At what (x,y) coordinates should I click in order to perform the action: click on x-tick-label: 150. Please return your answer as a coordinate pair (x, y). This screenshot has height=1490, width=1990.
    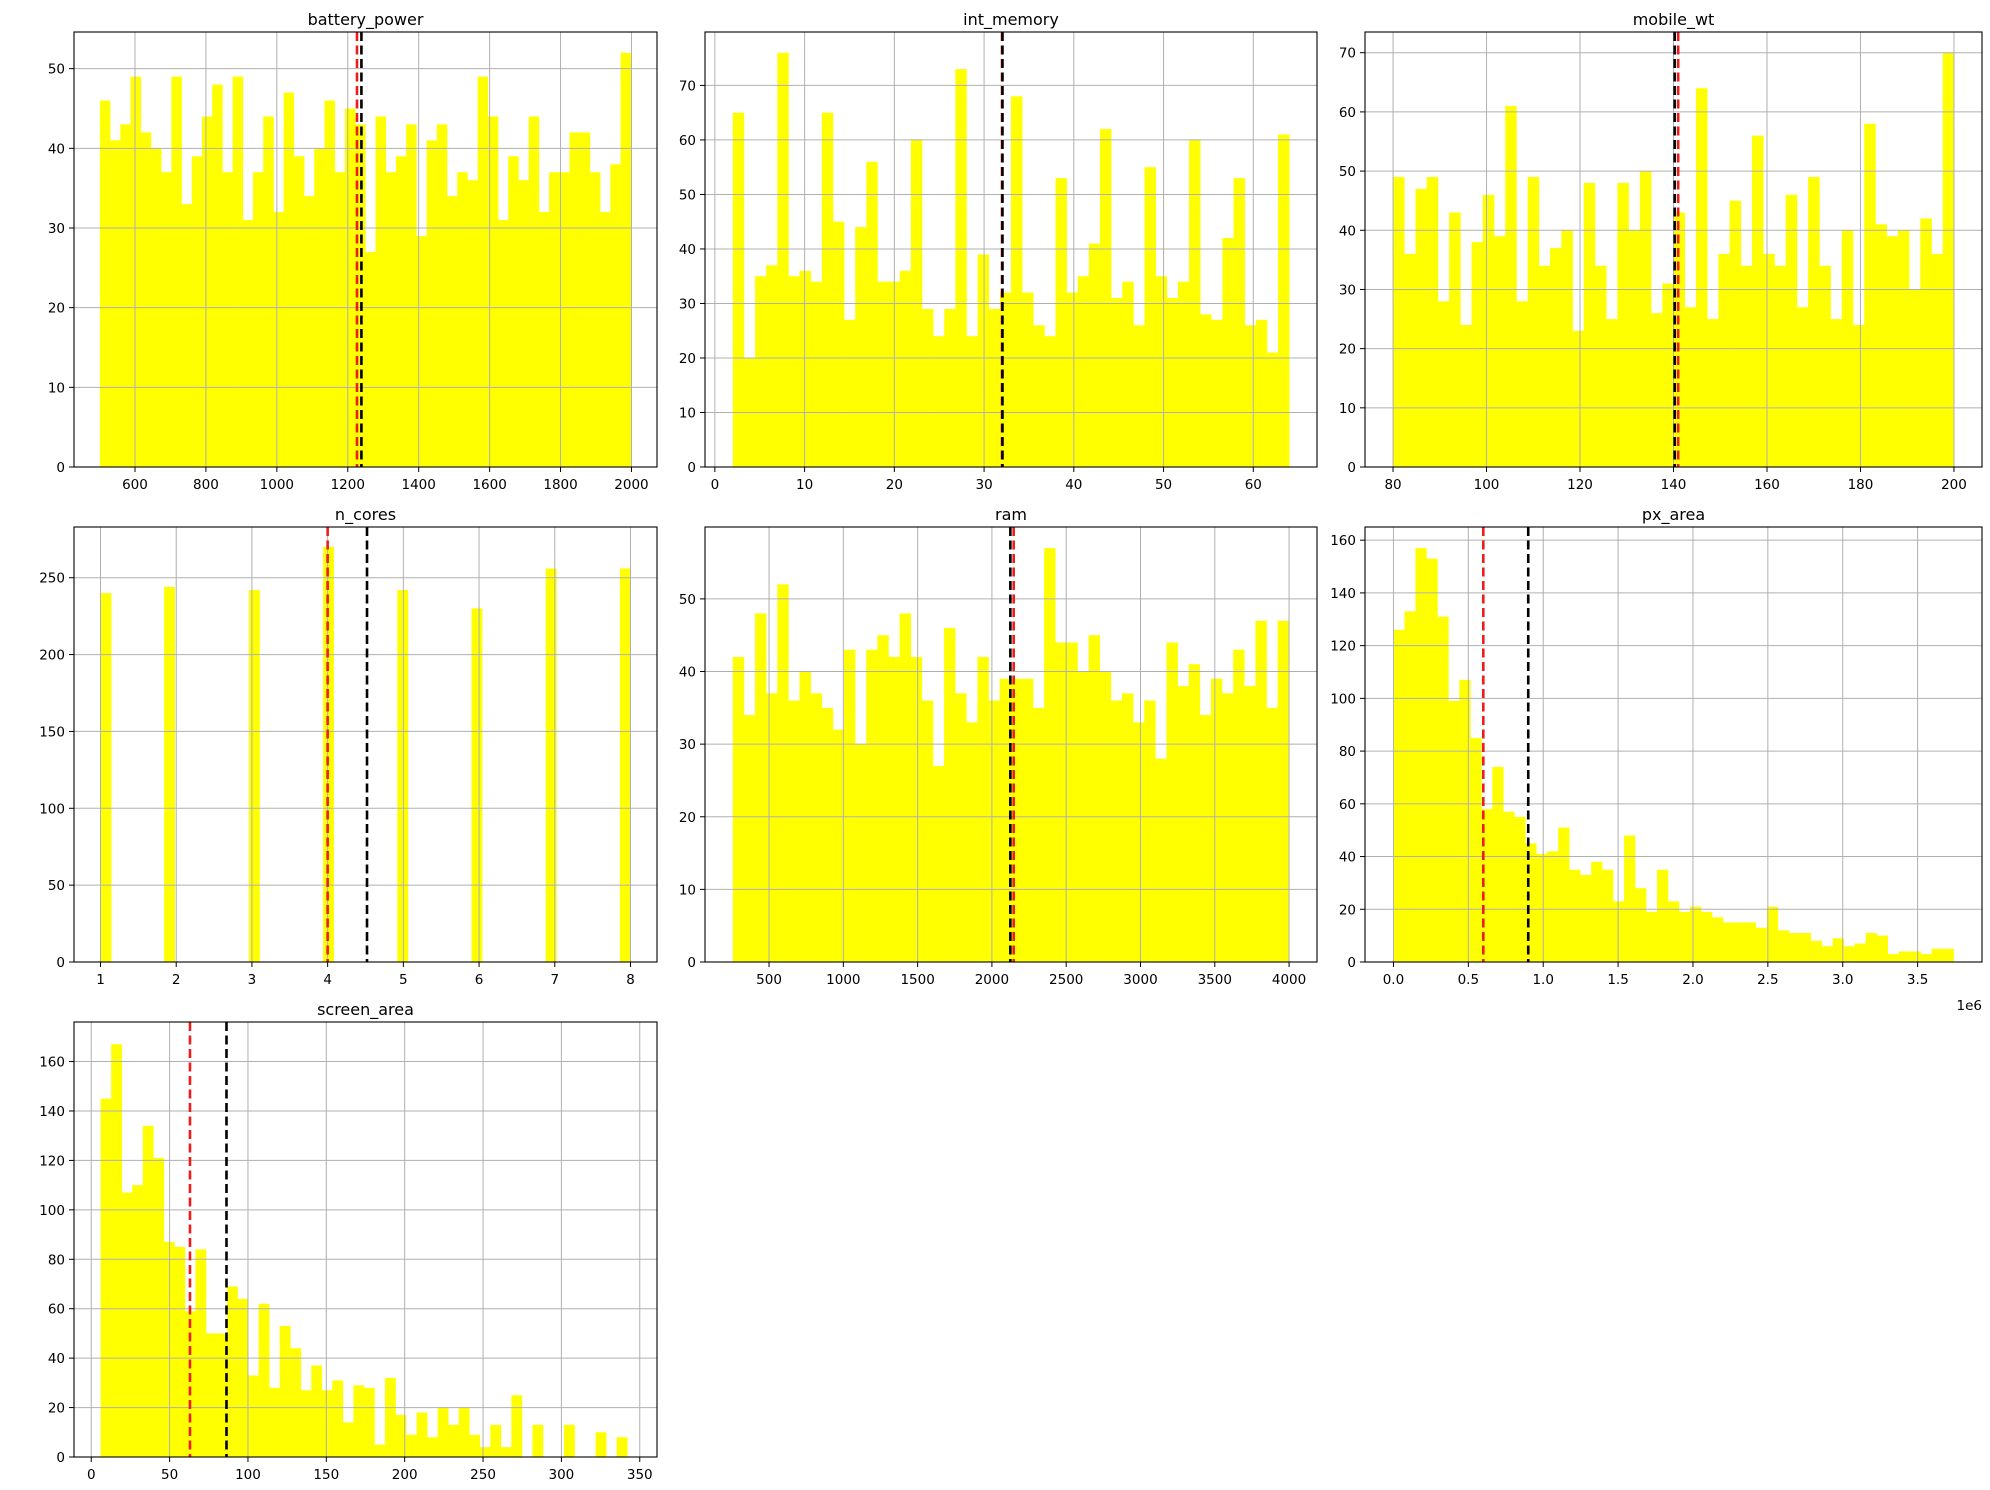
    Looking at the image, I should click on (326, 1475).